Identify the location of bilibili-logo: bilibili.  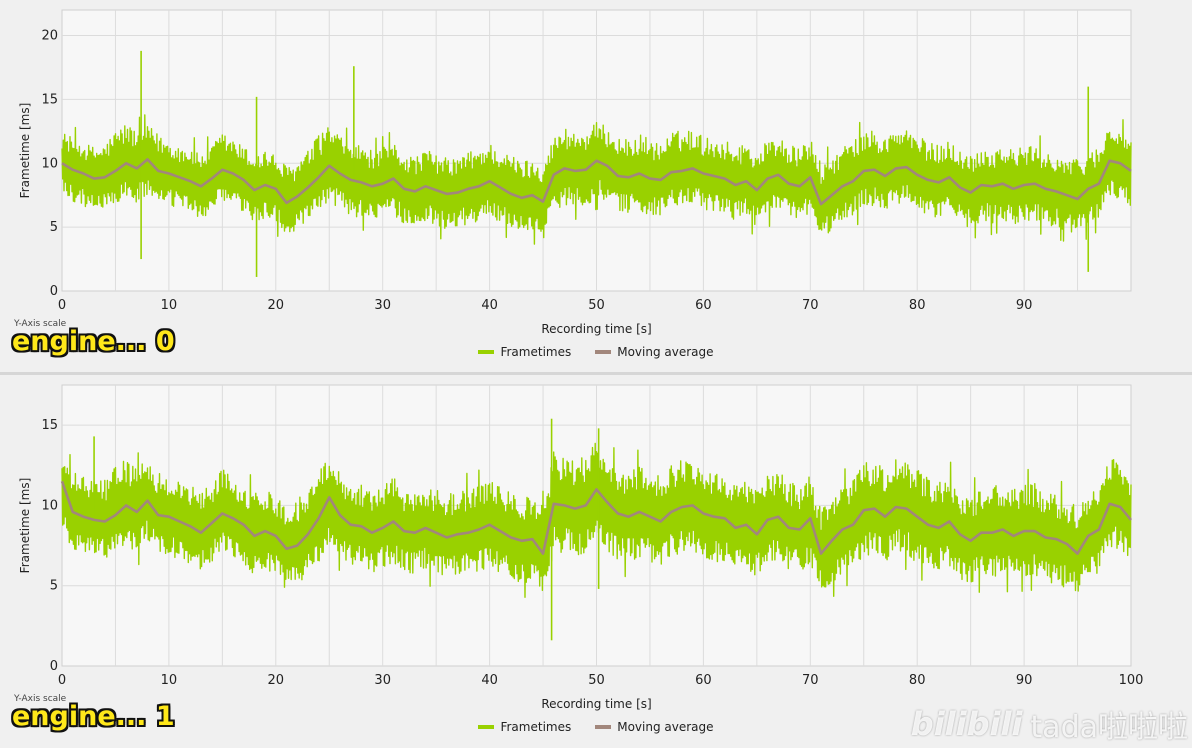
(966, 724).